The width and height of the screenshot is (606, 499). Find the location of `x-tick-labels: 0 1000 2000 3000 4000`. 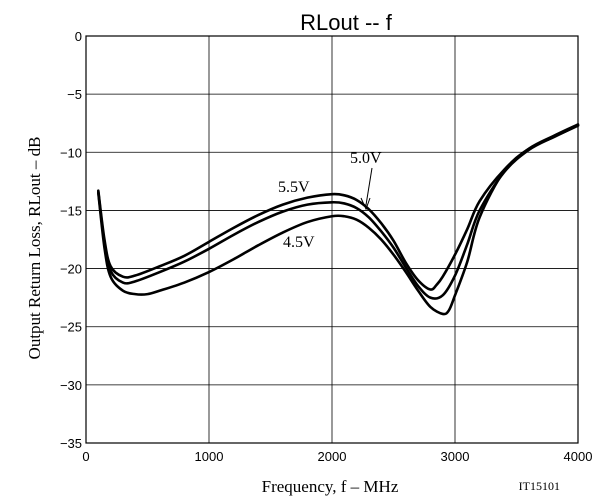

x-tick-labels: 0 1000 2000 3000 4000 is located at coordinates (337, 456).